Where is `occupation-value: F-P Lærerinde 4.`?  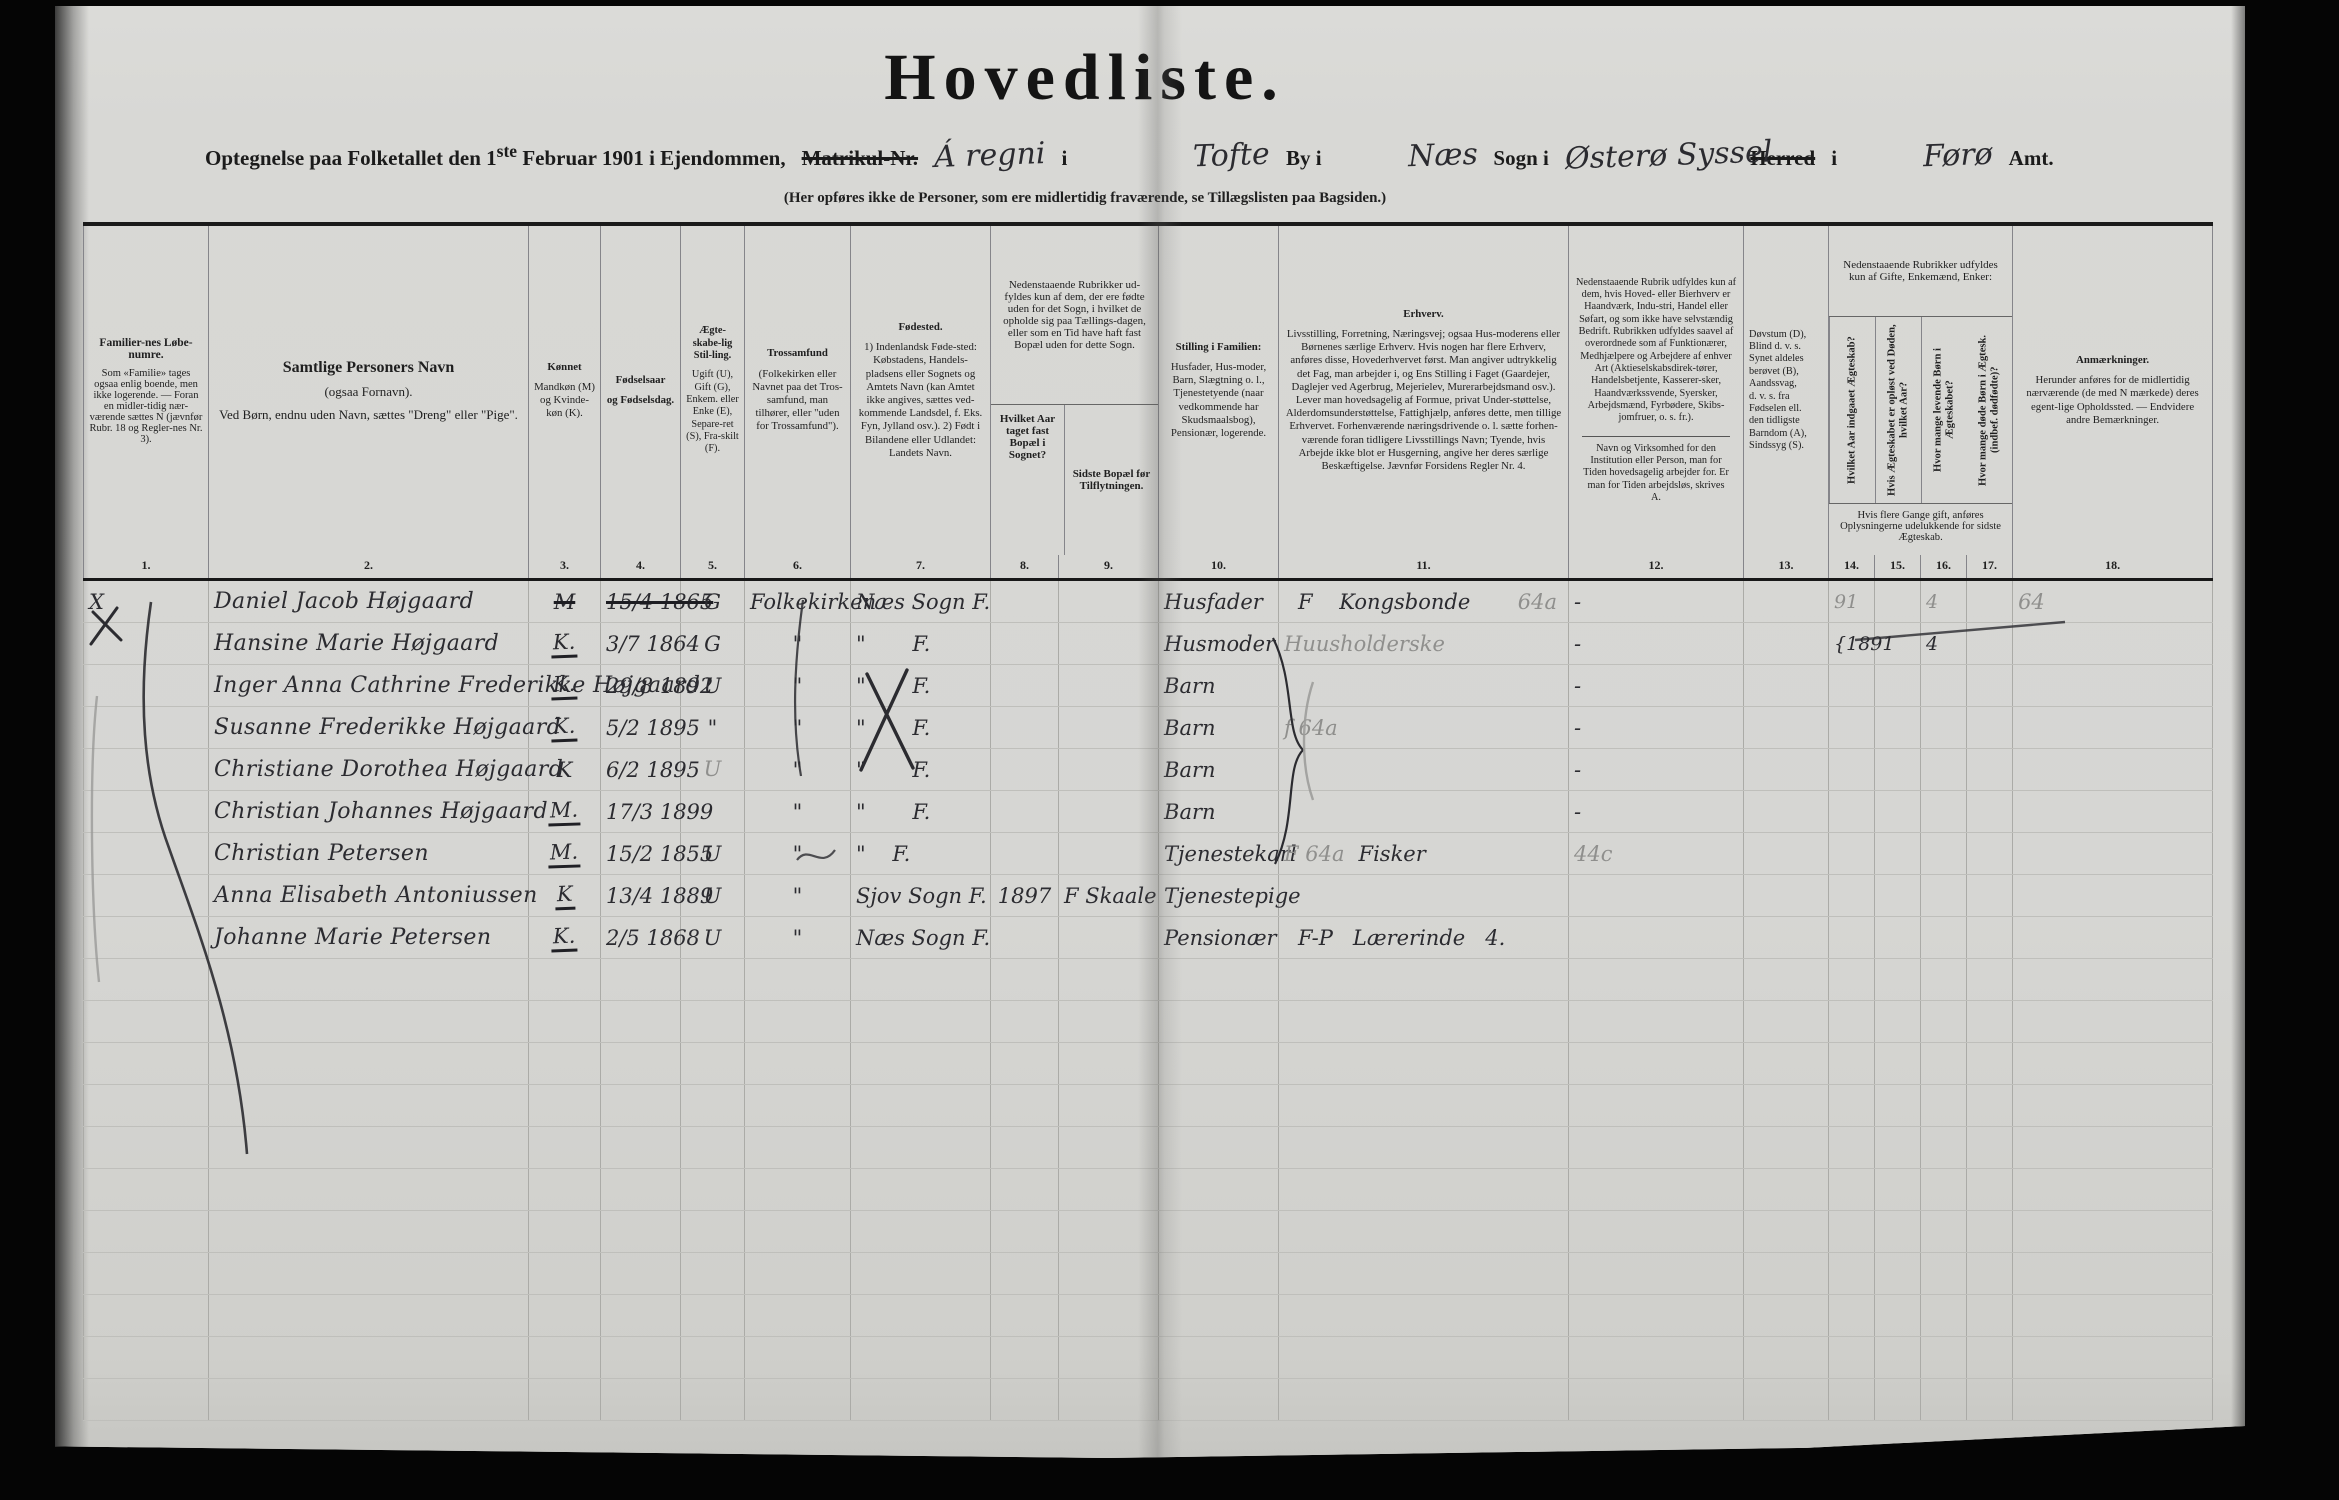
occupation-value: F-P Lærerinde 4. is located at coordinates (1402, 937).